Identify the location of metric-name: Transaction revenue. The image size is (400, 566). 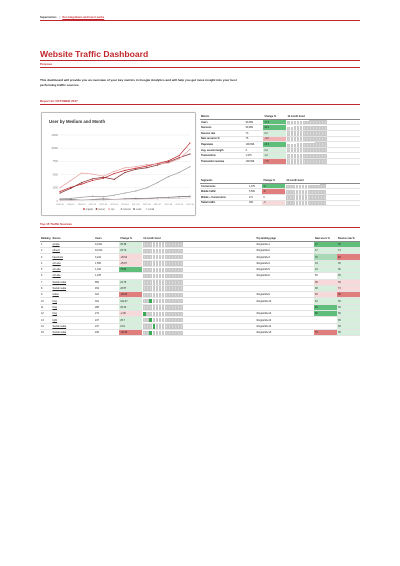
(222, 161).